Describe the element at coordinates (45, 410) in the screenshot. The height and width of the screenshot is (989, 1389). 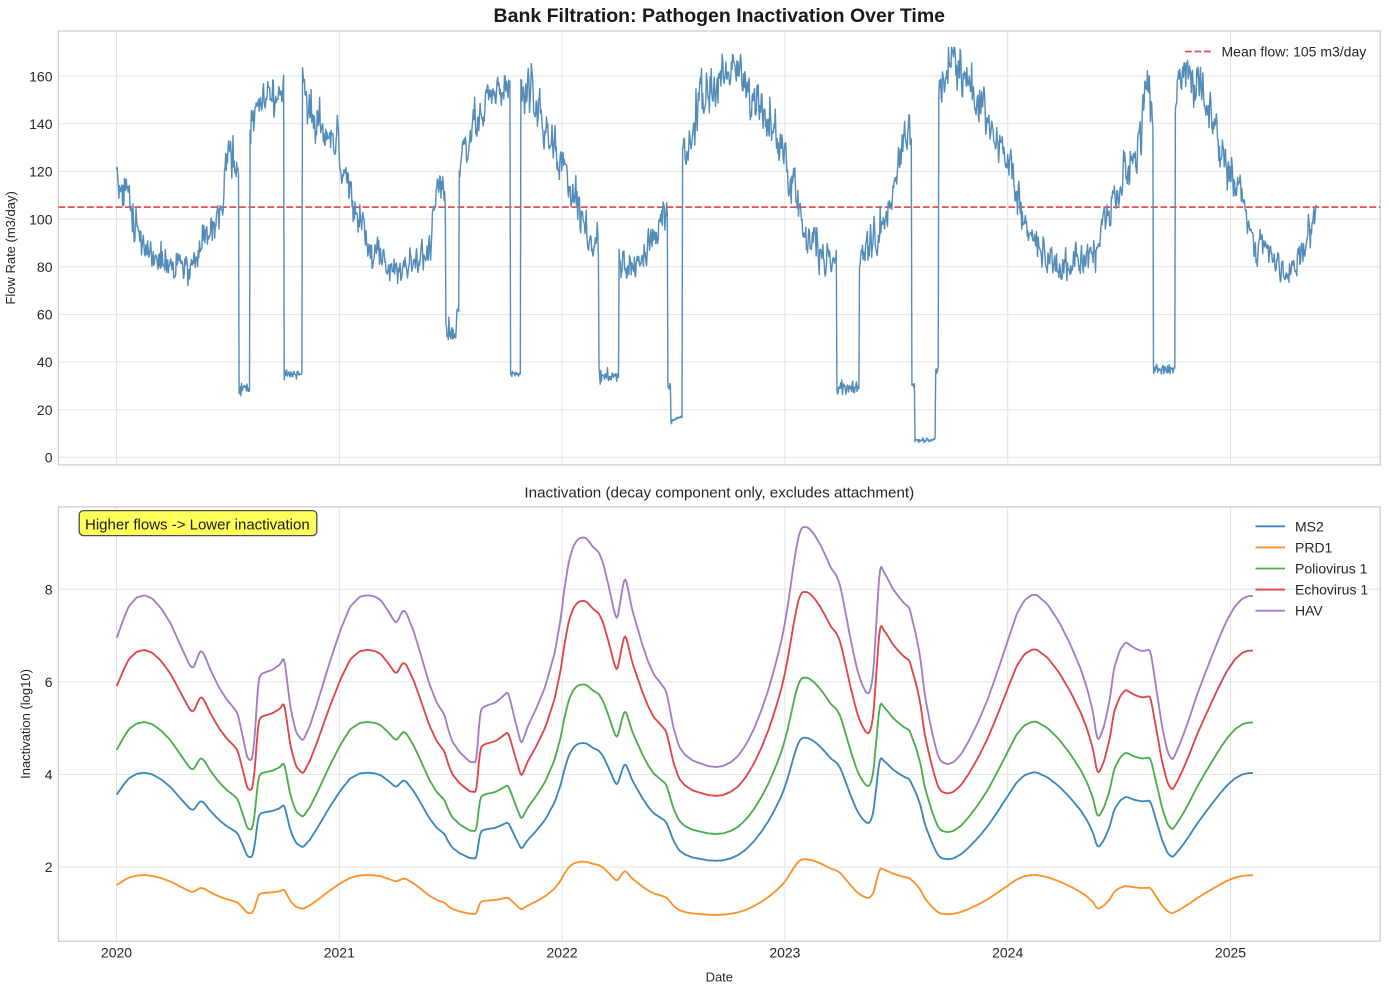
I see `svg-text: 20` at that location.